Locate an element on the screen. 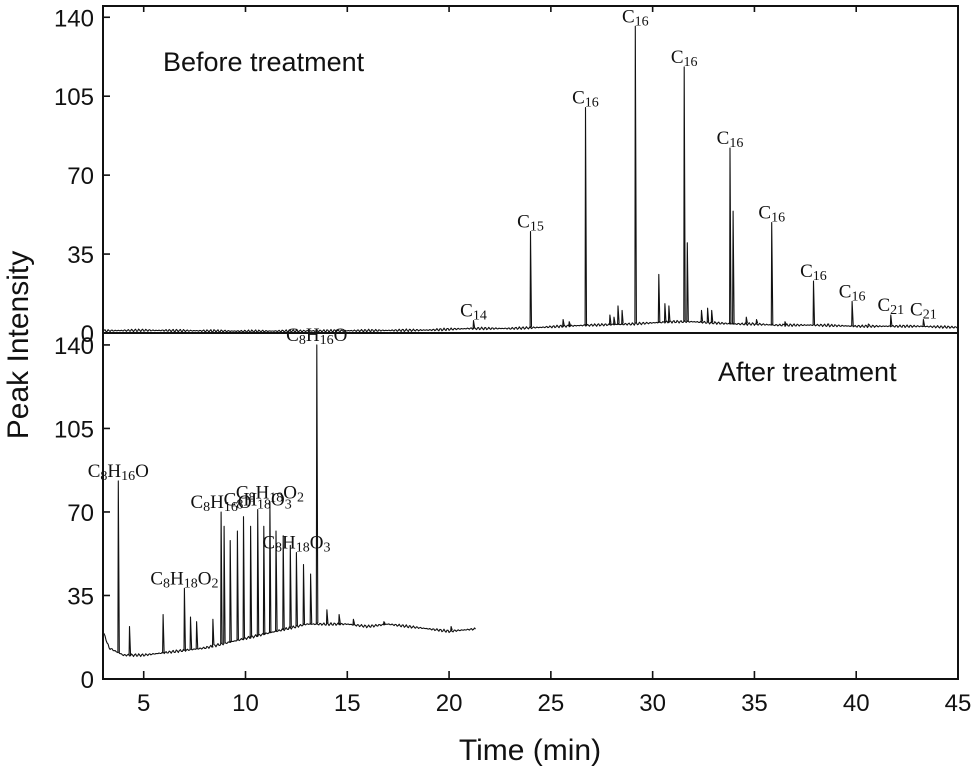  x-tick-label: 45 is located at coordinates (958, 703).